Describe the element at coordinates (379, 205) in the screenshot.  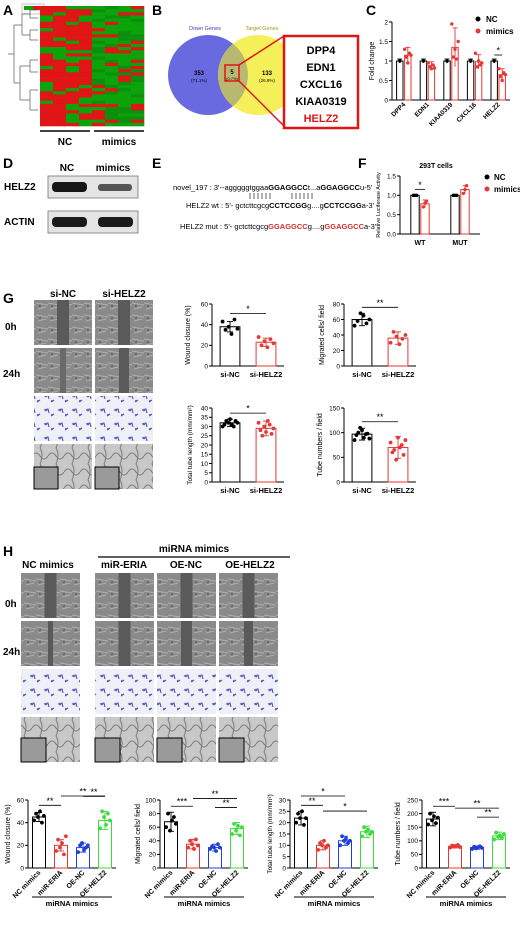
I see `y-axis-label: Relative Luciferase Activity` at that location.